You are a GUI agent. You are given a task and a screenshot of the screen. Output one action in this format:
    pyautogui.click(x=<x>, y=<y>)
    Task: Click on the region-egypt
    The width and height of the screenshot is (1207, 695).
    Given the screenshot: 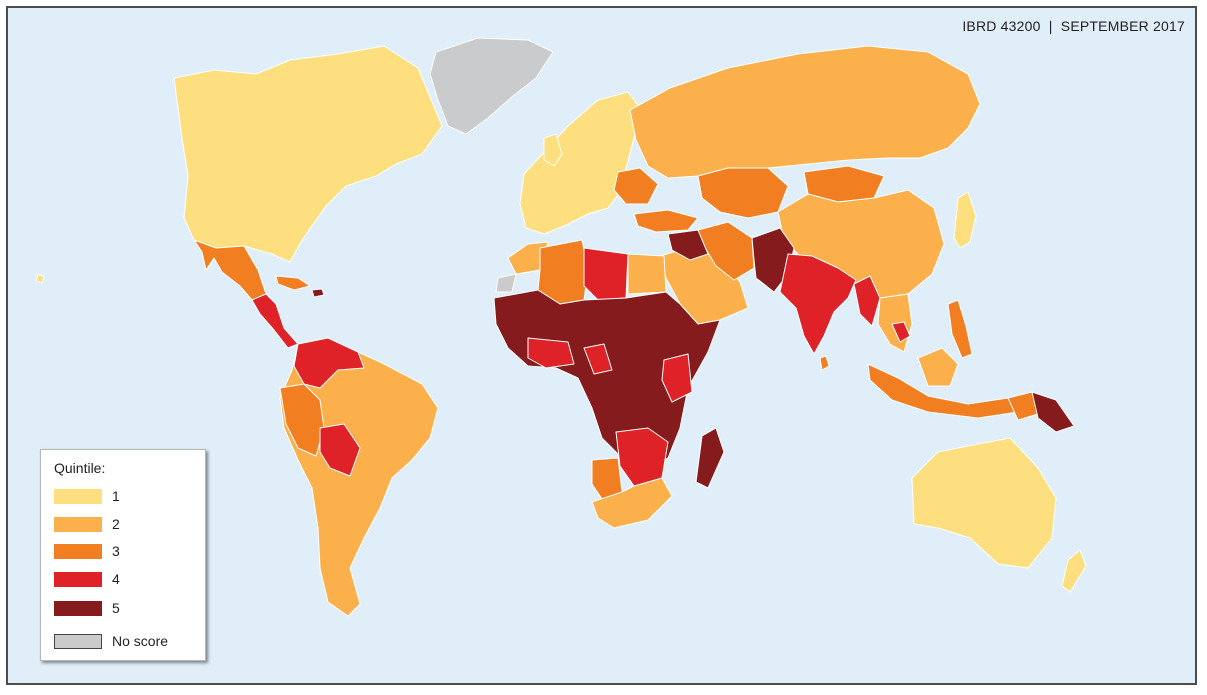 What is the action you would take?
    pyautogui.click(x=647, y=274)
    